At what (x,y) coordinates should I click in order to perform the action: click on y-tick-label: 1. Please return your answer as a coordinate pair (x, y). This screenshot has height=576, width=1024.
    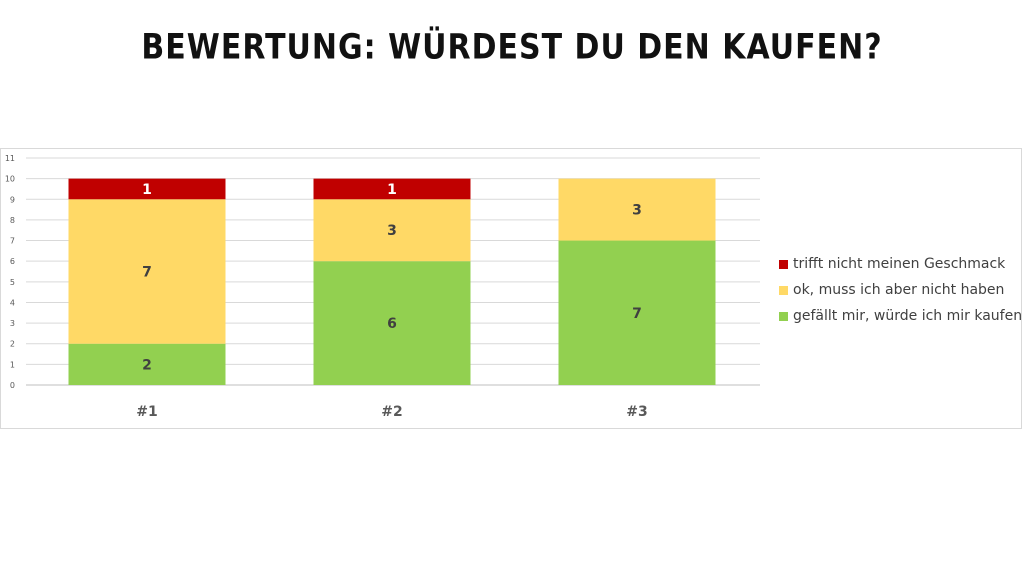
    Looking at the image, I should click on (12, 364).